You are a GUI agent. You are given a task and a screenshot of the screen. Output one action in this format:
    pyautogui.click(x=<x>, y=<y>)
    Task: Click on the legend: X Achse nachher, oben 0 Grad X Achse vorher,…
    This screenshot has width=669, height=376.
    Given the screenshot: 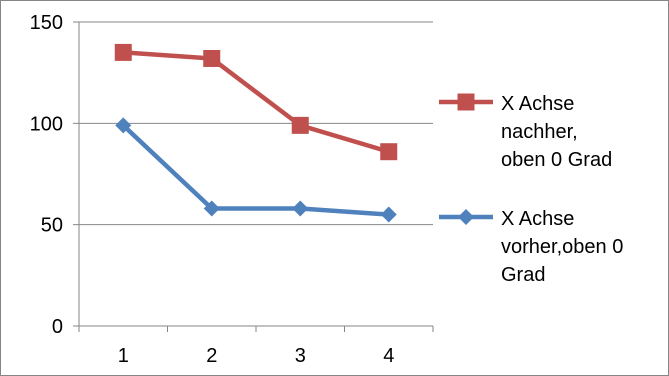 What is the action you would take?
    pyautogui.click(x=531, y=189)
    